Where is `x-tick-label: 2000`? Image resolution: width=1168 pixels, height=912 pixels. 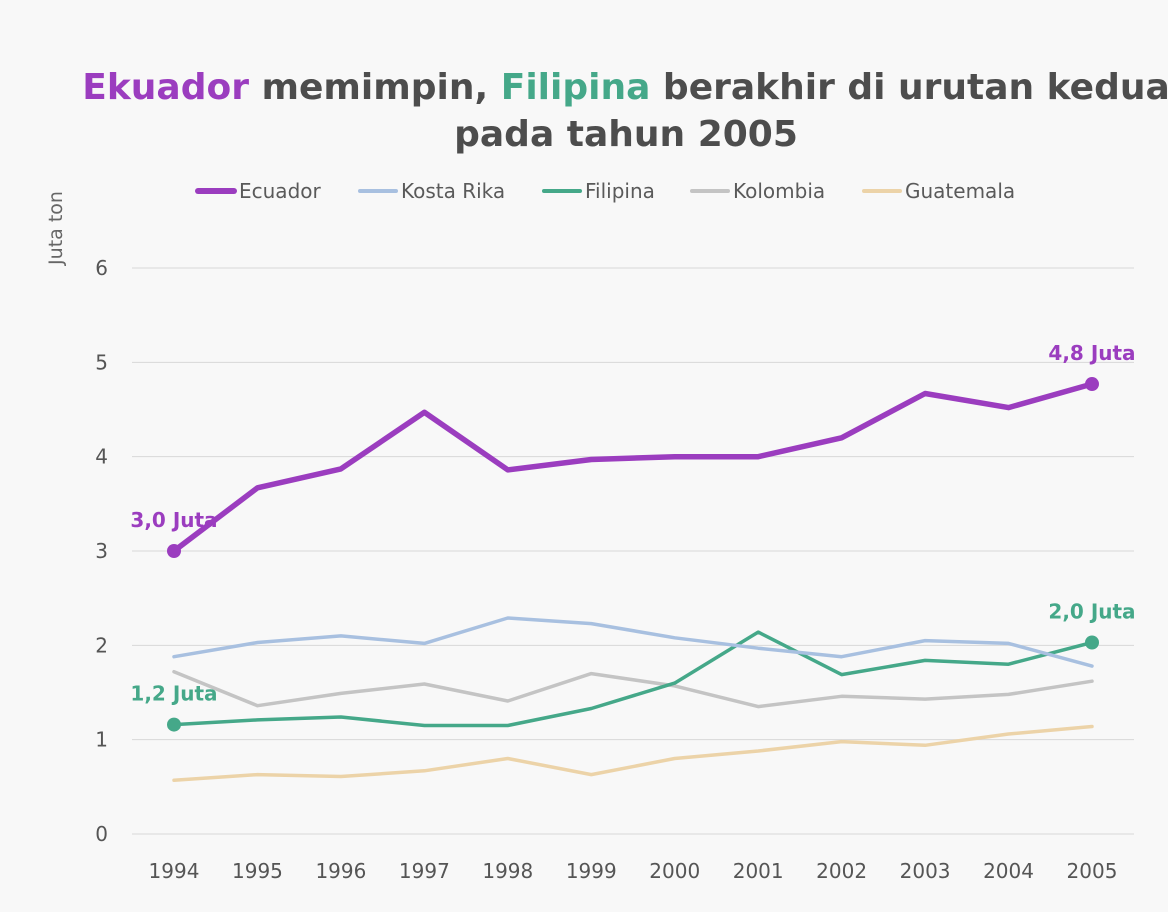
x-tick-label: 2000 is located at coordinates (674, 871).